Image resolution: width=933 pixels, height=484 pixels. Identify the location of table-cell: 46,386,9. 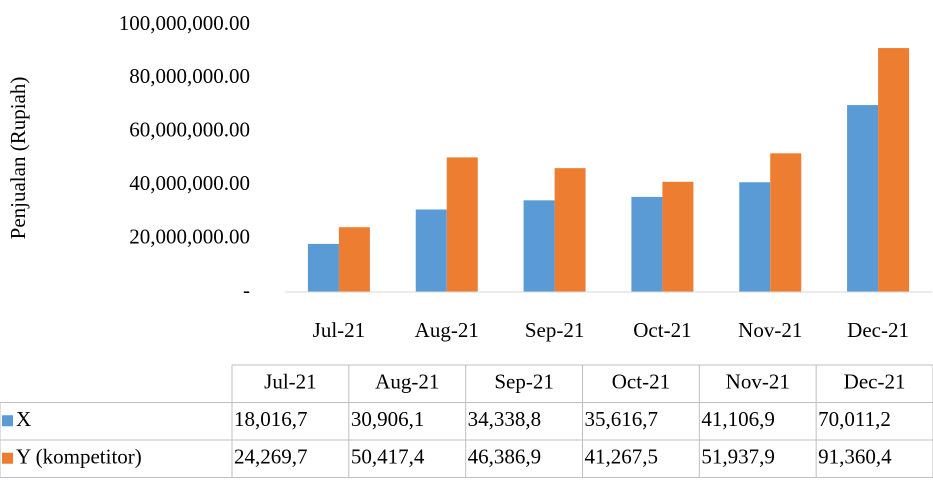
(504, 457).